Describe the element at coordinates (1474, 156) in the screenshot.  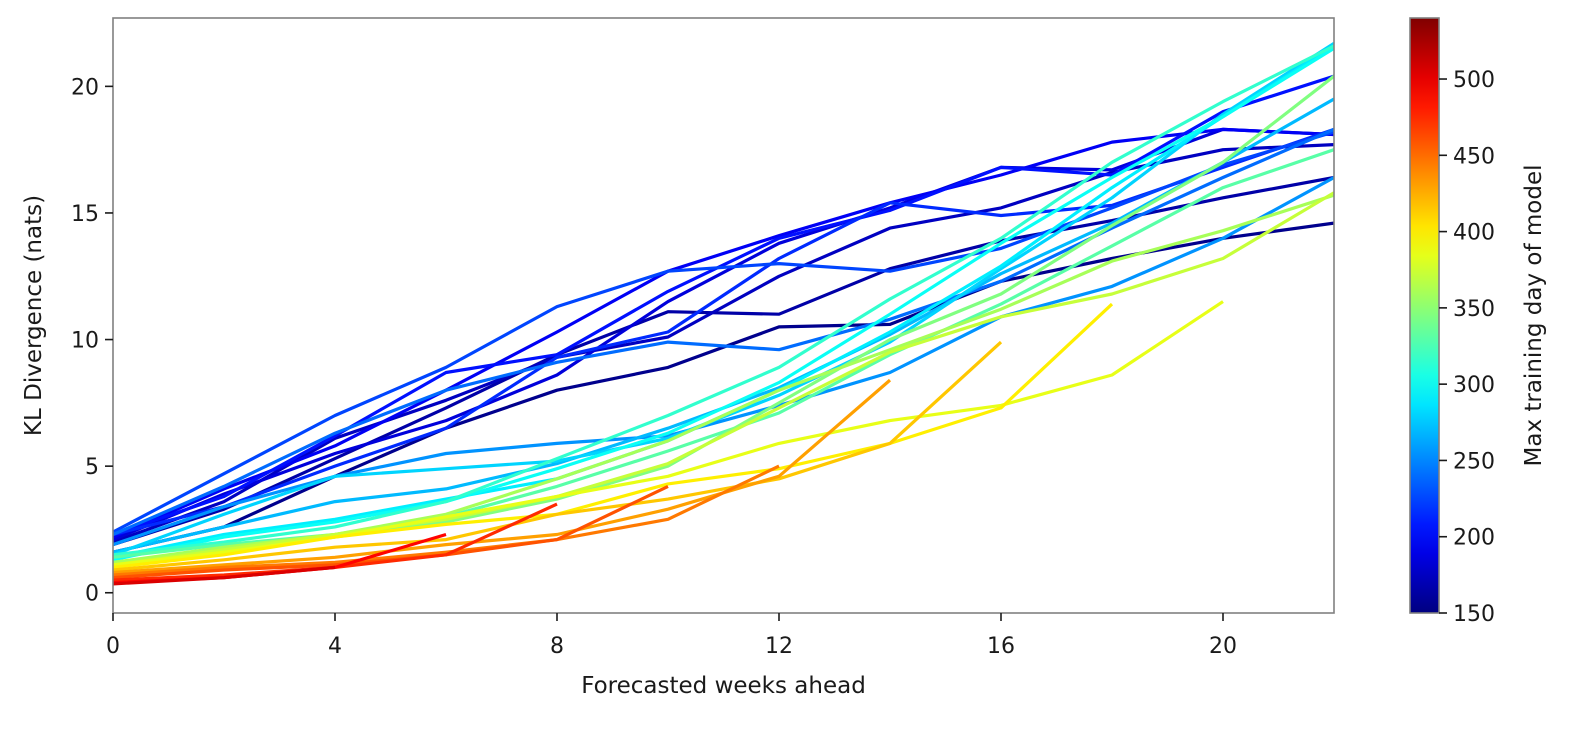
I see `colorbar-tick-label: 450` at that location.